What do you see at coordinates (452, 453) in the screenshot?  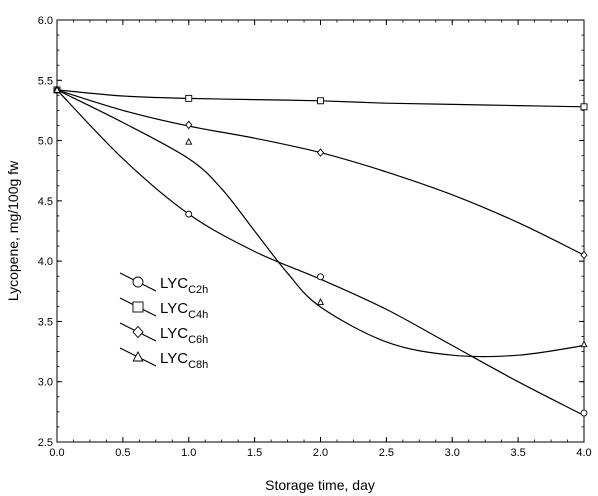 I see `x-tick-label: 3.0` at bounding box center [452, 453].